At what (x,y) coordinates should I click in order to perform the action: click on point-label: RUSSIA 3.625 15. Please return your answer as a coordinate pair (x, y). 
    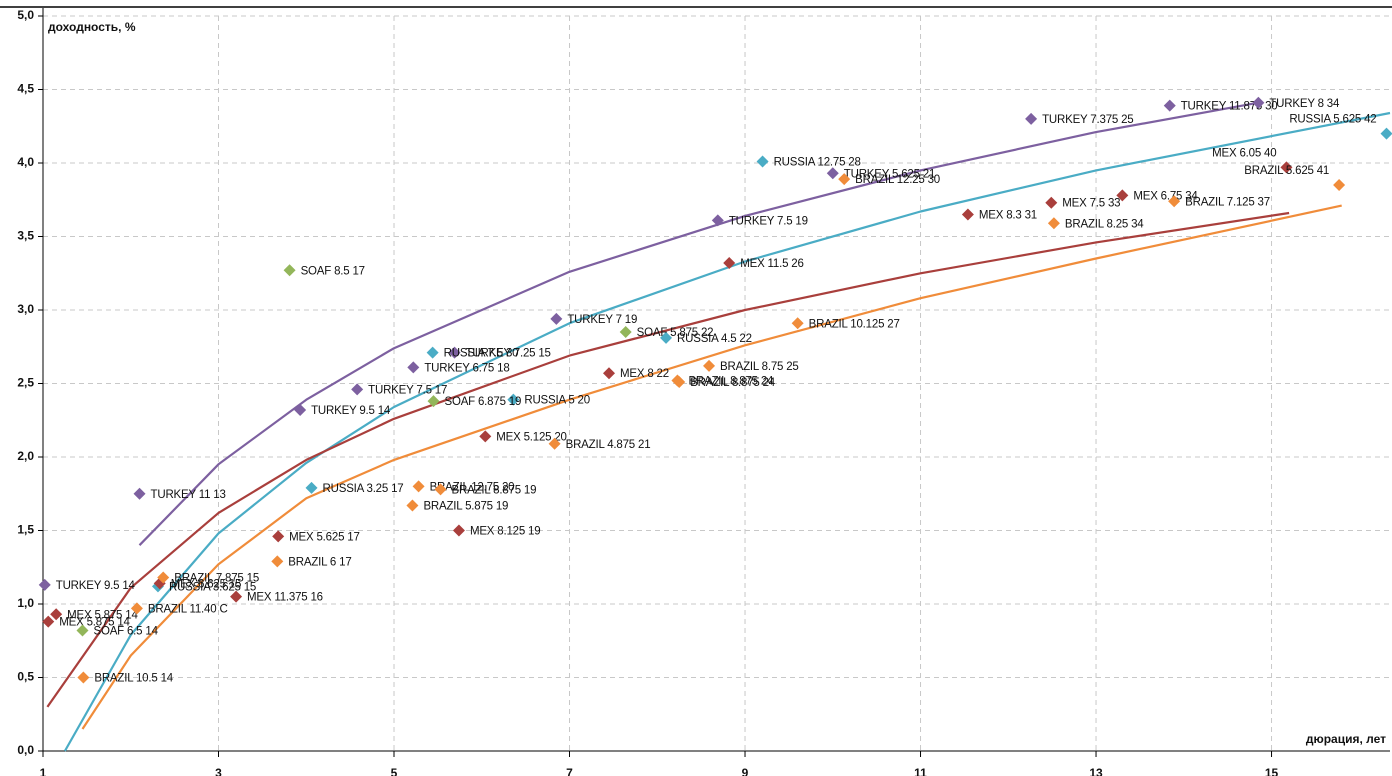
    Looking at the image, I should click on (212, 587).